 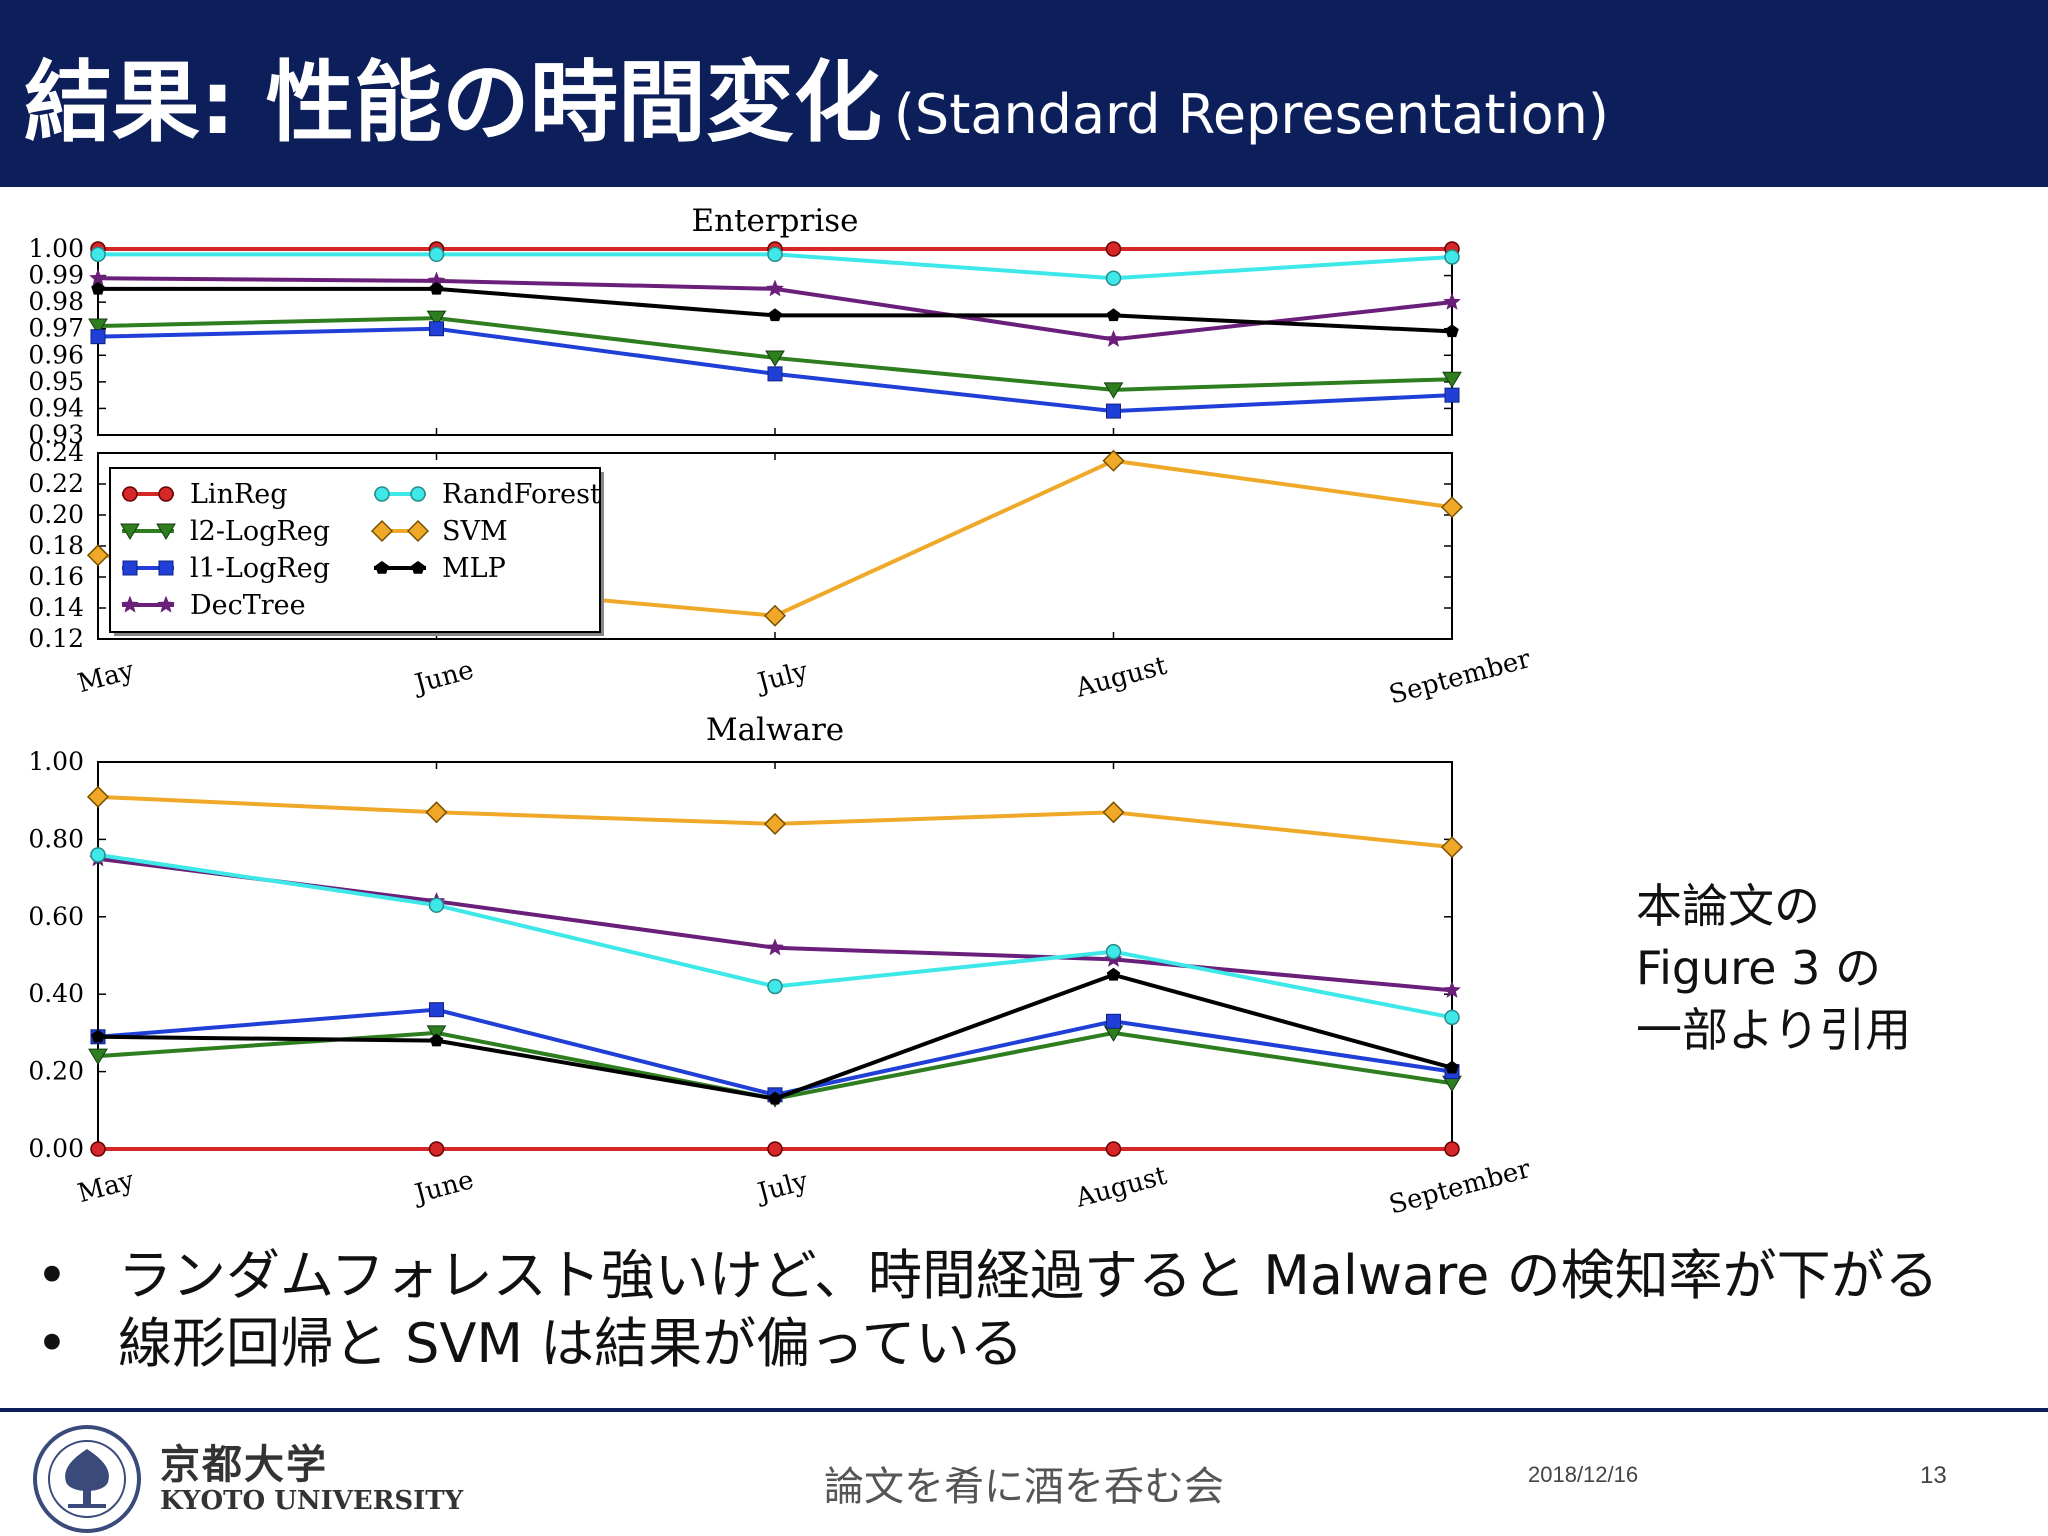 I want to click on enterprise-lower-ytick-label: 0.14, so click(x=56, y=607).